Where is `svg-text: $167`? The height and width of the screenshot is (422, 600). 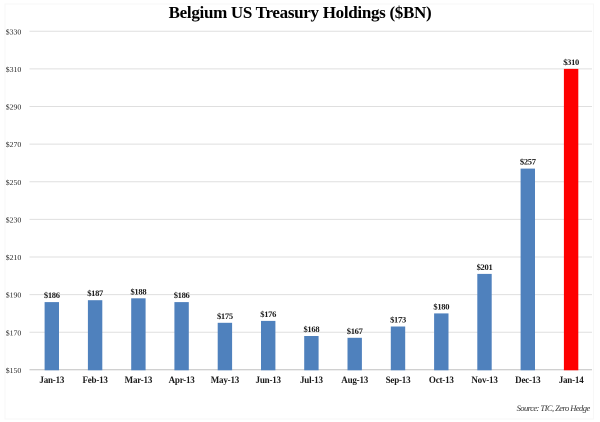 svg-text: $167 is located at coordinates (355, 331).